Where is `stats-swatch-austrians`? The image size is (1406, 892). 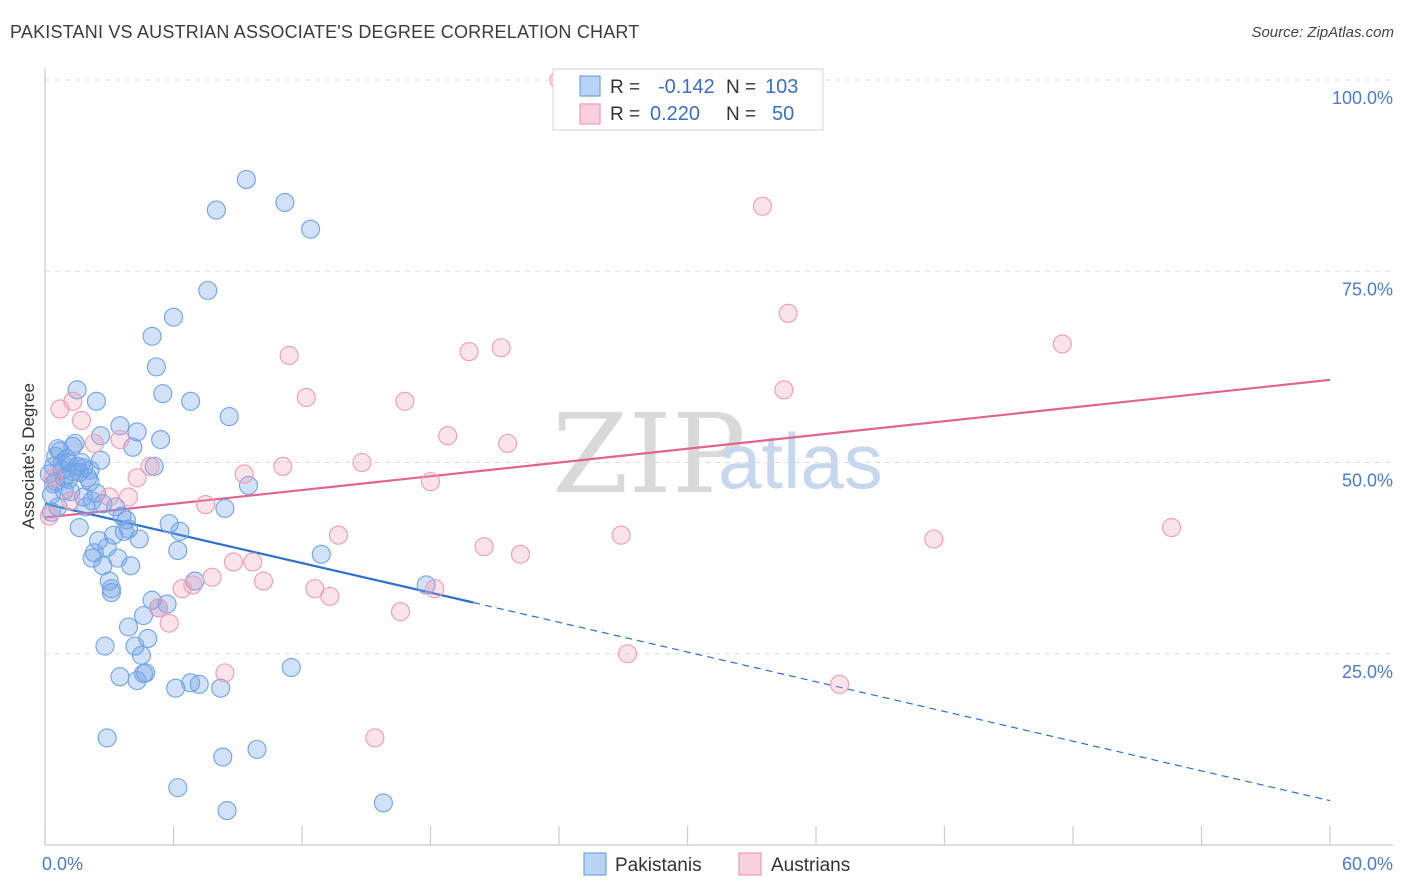 stats-swatch-austrians is located at coordinates (590, 114).